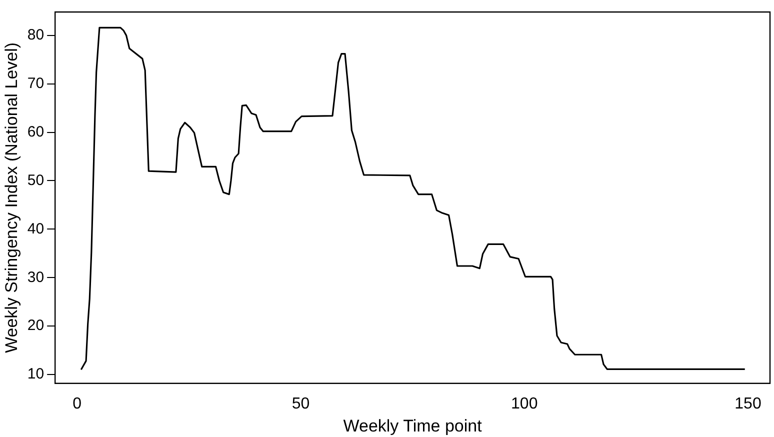  I want to click on y-tick-label: 20, so click(35, 325).